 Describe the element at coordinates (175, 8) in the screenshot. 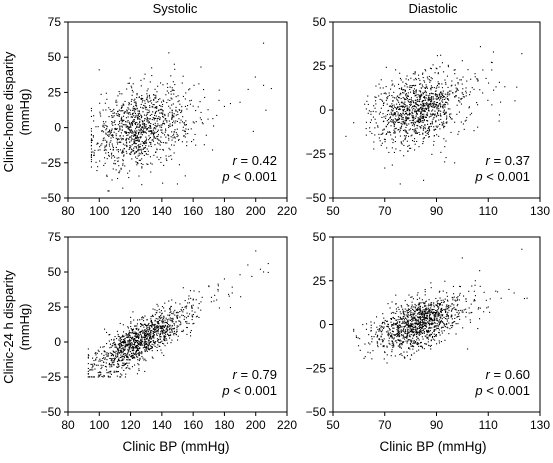

I see `column-title-systolic: Systolic` at that location.